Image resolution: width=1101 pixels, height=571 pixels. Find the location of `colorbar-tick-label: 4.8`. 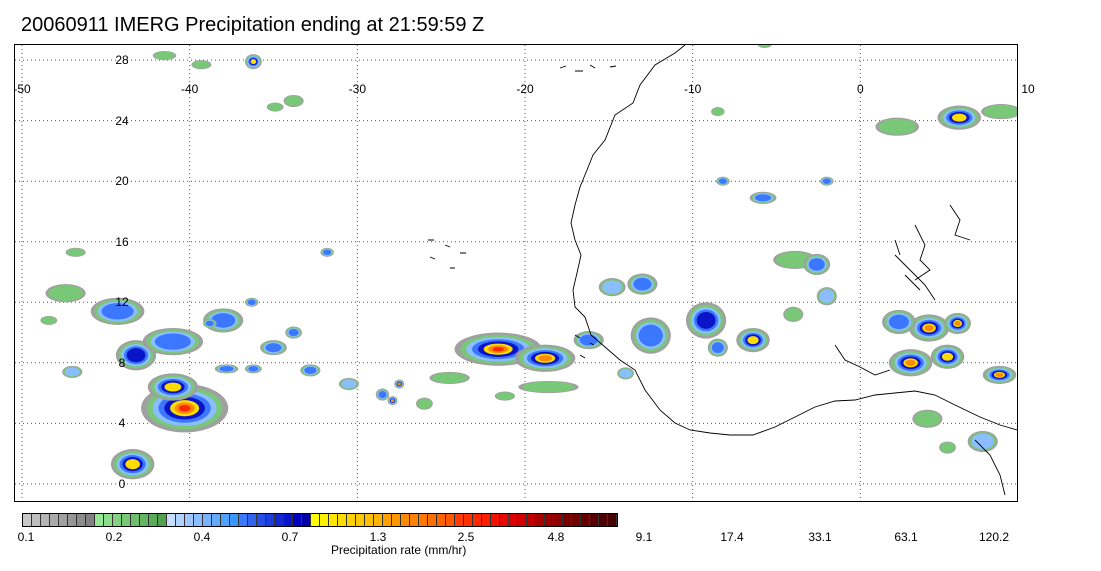

colorbar-tick-label: 4.8 is located at coordinates (556, 537).